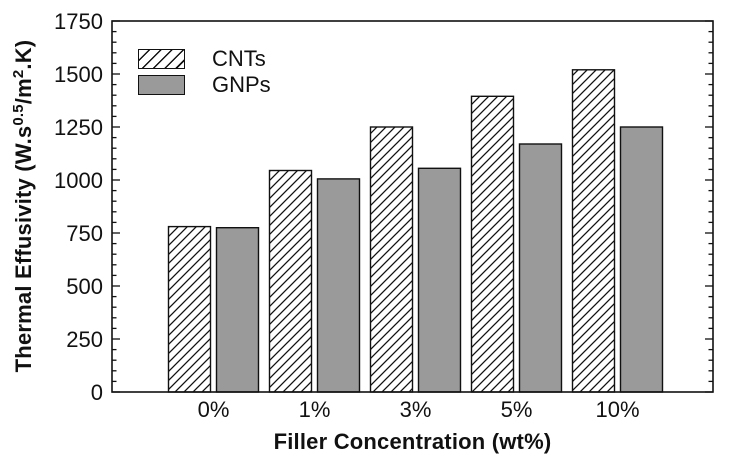  What do you see at coordinates (241, 84) in the screenshot?
I see `legend-label-gnps: GNPs` at bounding box center [241, 84].